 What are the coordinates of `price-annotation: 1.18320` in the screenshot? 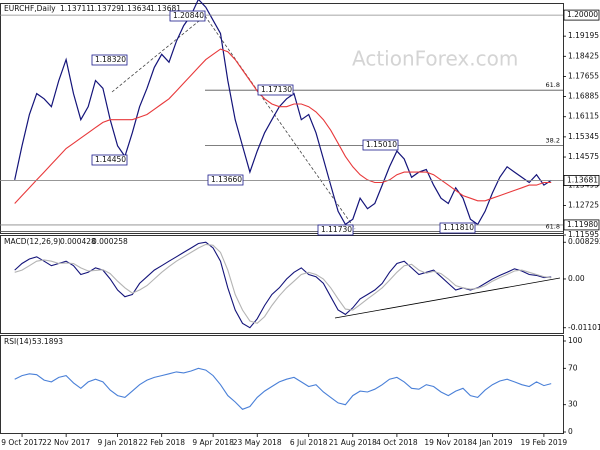 It's located at (110, 59).